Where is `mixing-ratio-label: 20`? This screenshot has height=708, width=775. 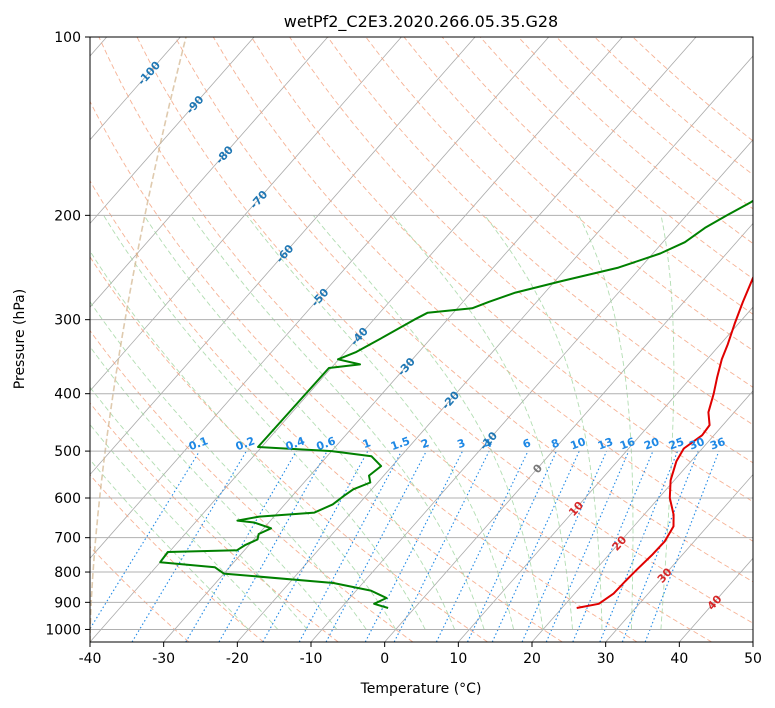
mixing-ratio-label: 20 is located at coordinates (651, 444).